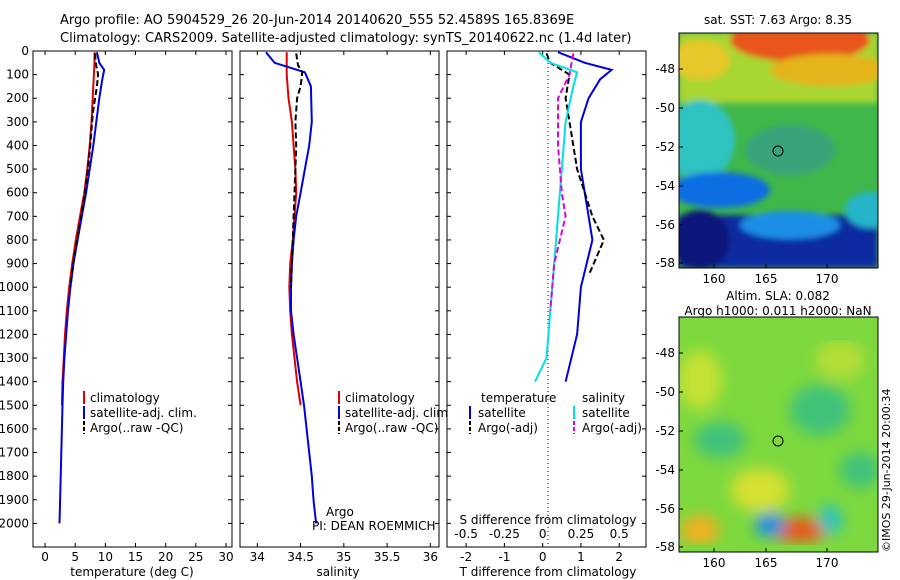 This screenshot has height=580, width=900. Describe the element at coordinates (778, 434) in the screenshot. I see `sla-map-frame` at that location.